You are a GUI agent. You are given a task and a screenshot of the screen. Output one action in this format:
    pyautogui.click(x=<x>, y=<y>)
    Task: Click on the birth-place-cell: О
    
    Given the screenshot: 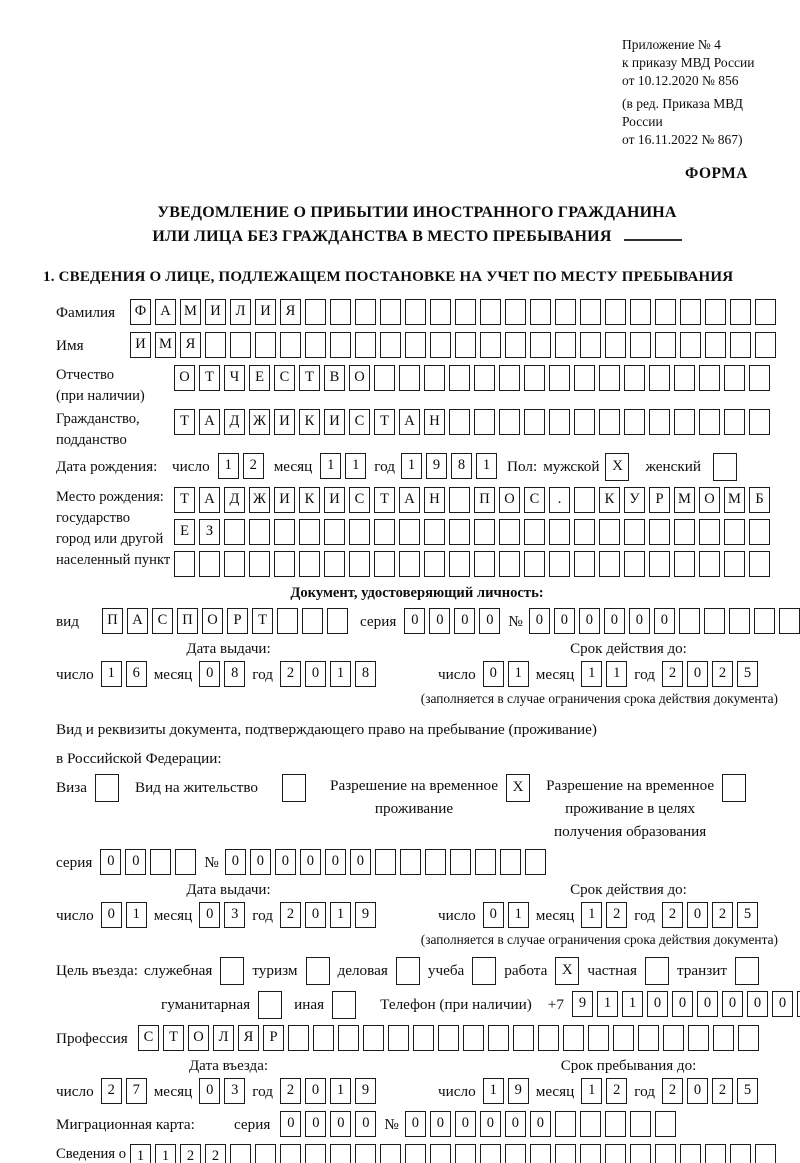 What is the action you would take?
    pyautogui.click(x=709, y=500)
    